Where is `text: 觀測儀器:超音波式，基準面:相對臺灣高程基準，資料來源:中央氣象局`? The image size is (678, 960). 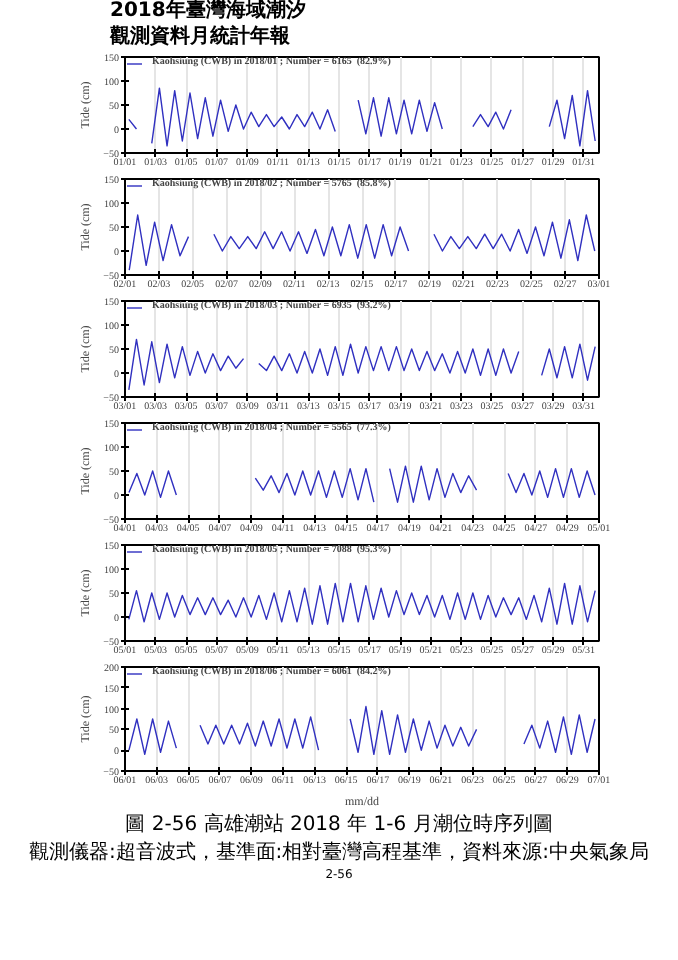
text: 觀測儀器:超音波式，基準面:相對臺灣高程基準，資料來源:中央氣象局 is located at coordinates (339, 853).